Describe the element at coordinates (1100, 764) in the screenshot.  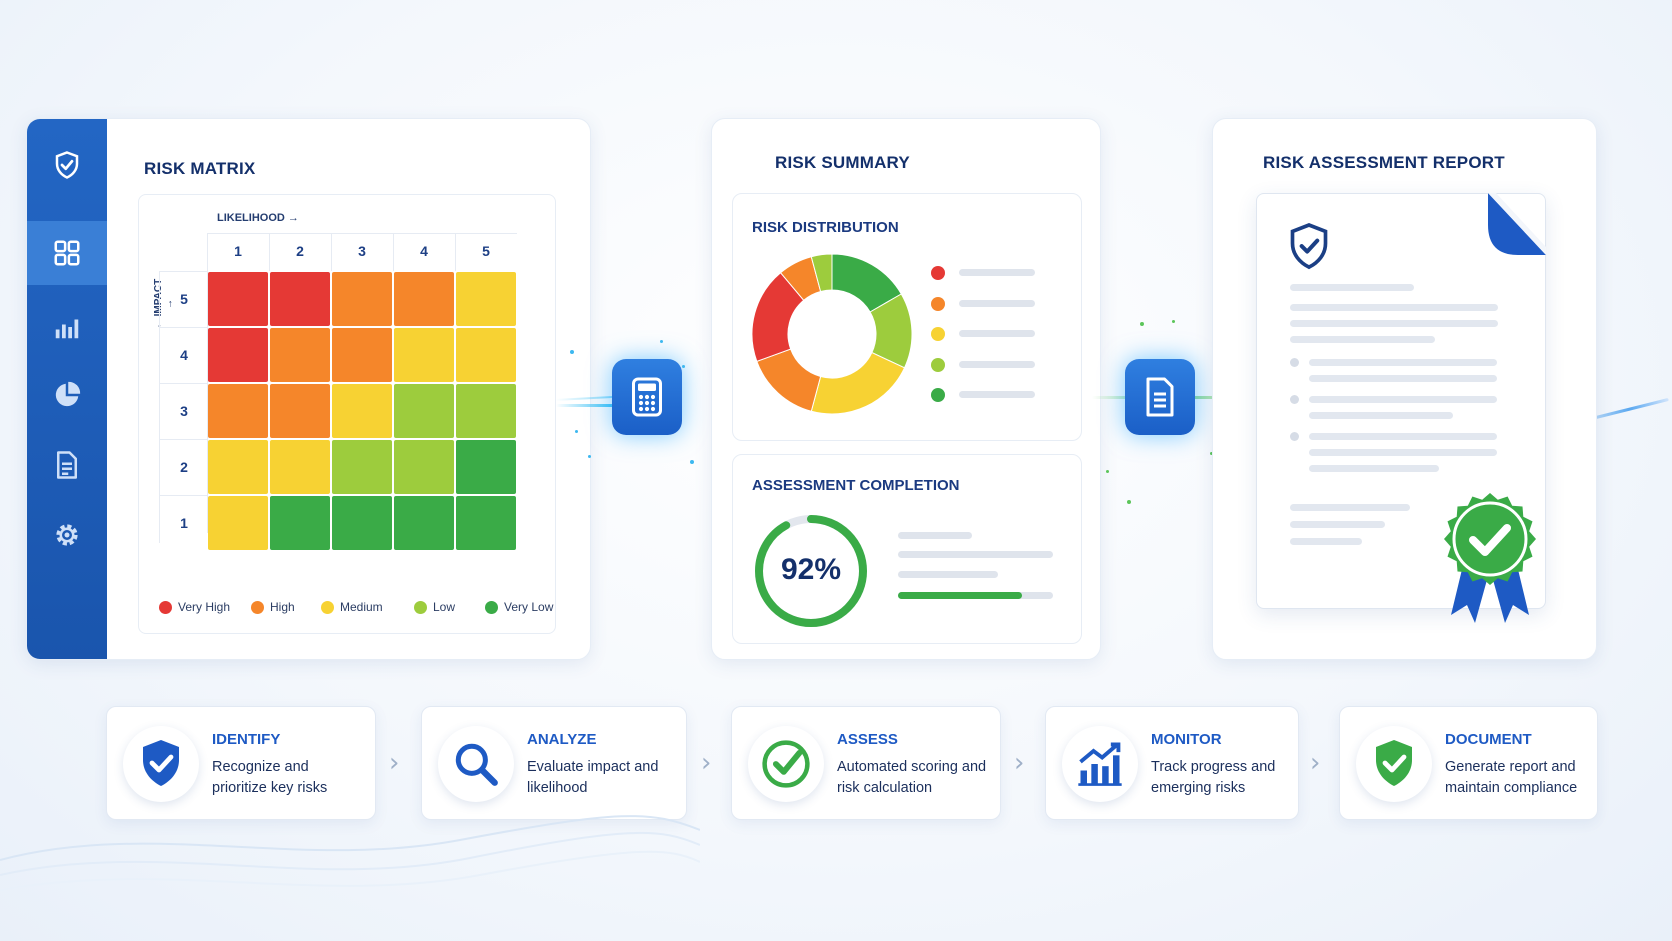
I see `trend-chart-icon` at that location.